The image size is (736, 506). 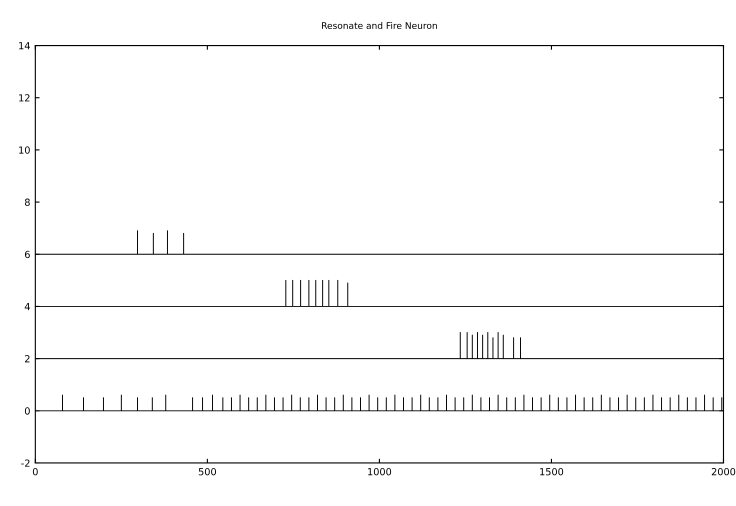 What do you see at coordinates (24, 46) in the screenshot?
I see `y-tick-label: 14` at bounding box center [24, 46].